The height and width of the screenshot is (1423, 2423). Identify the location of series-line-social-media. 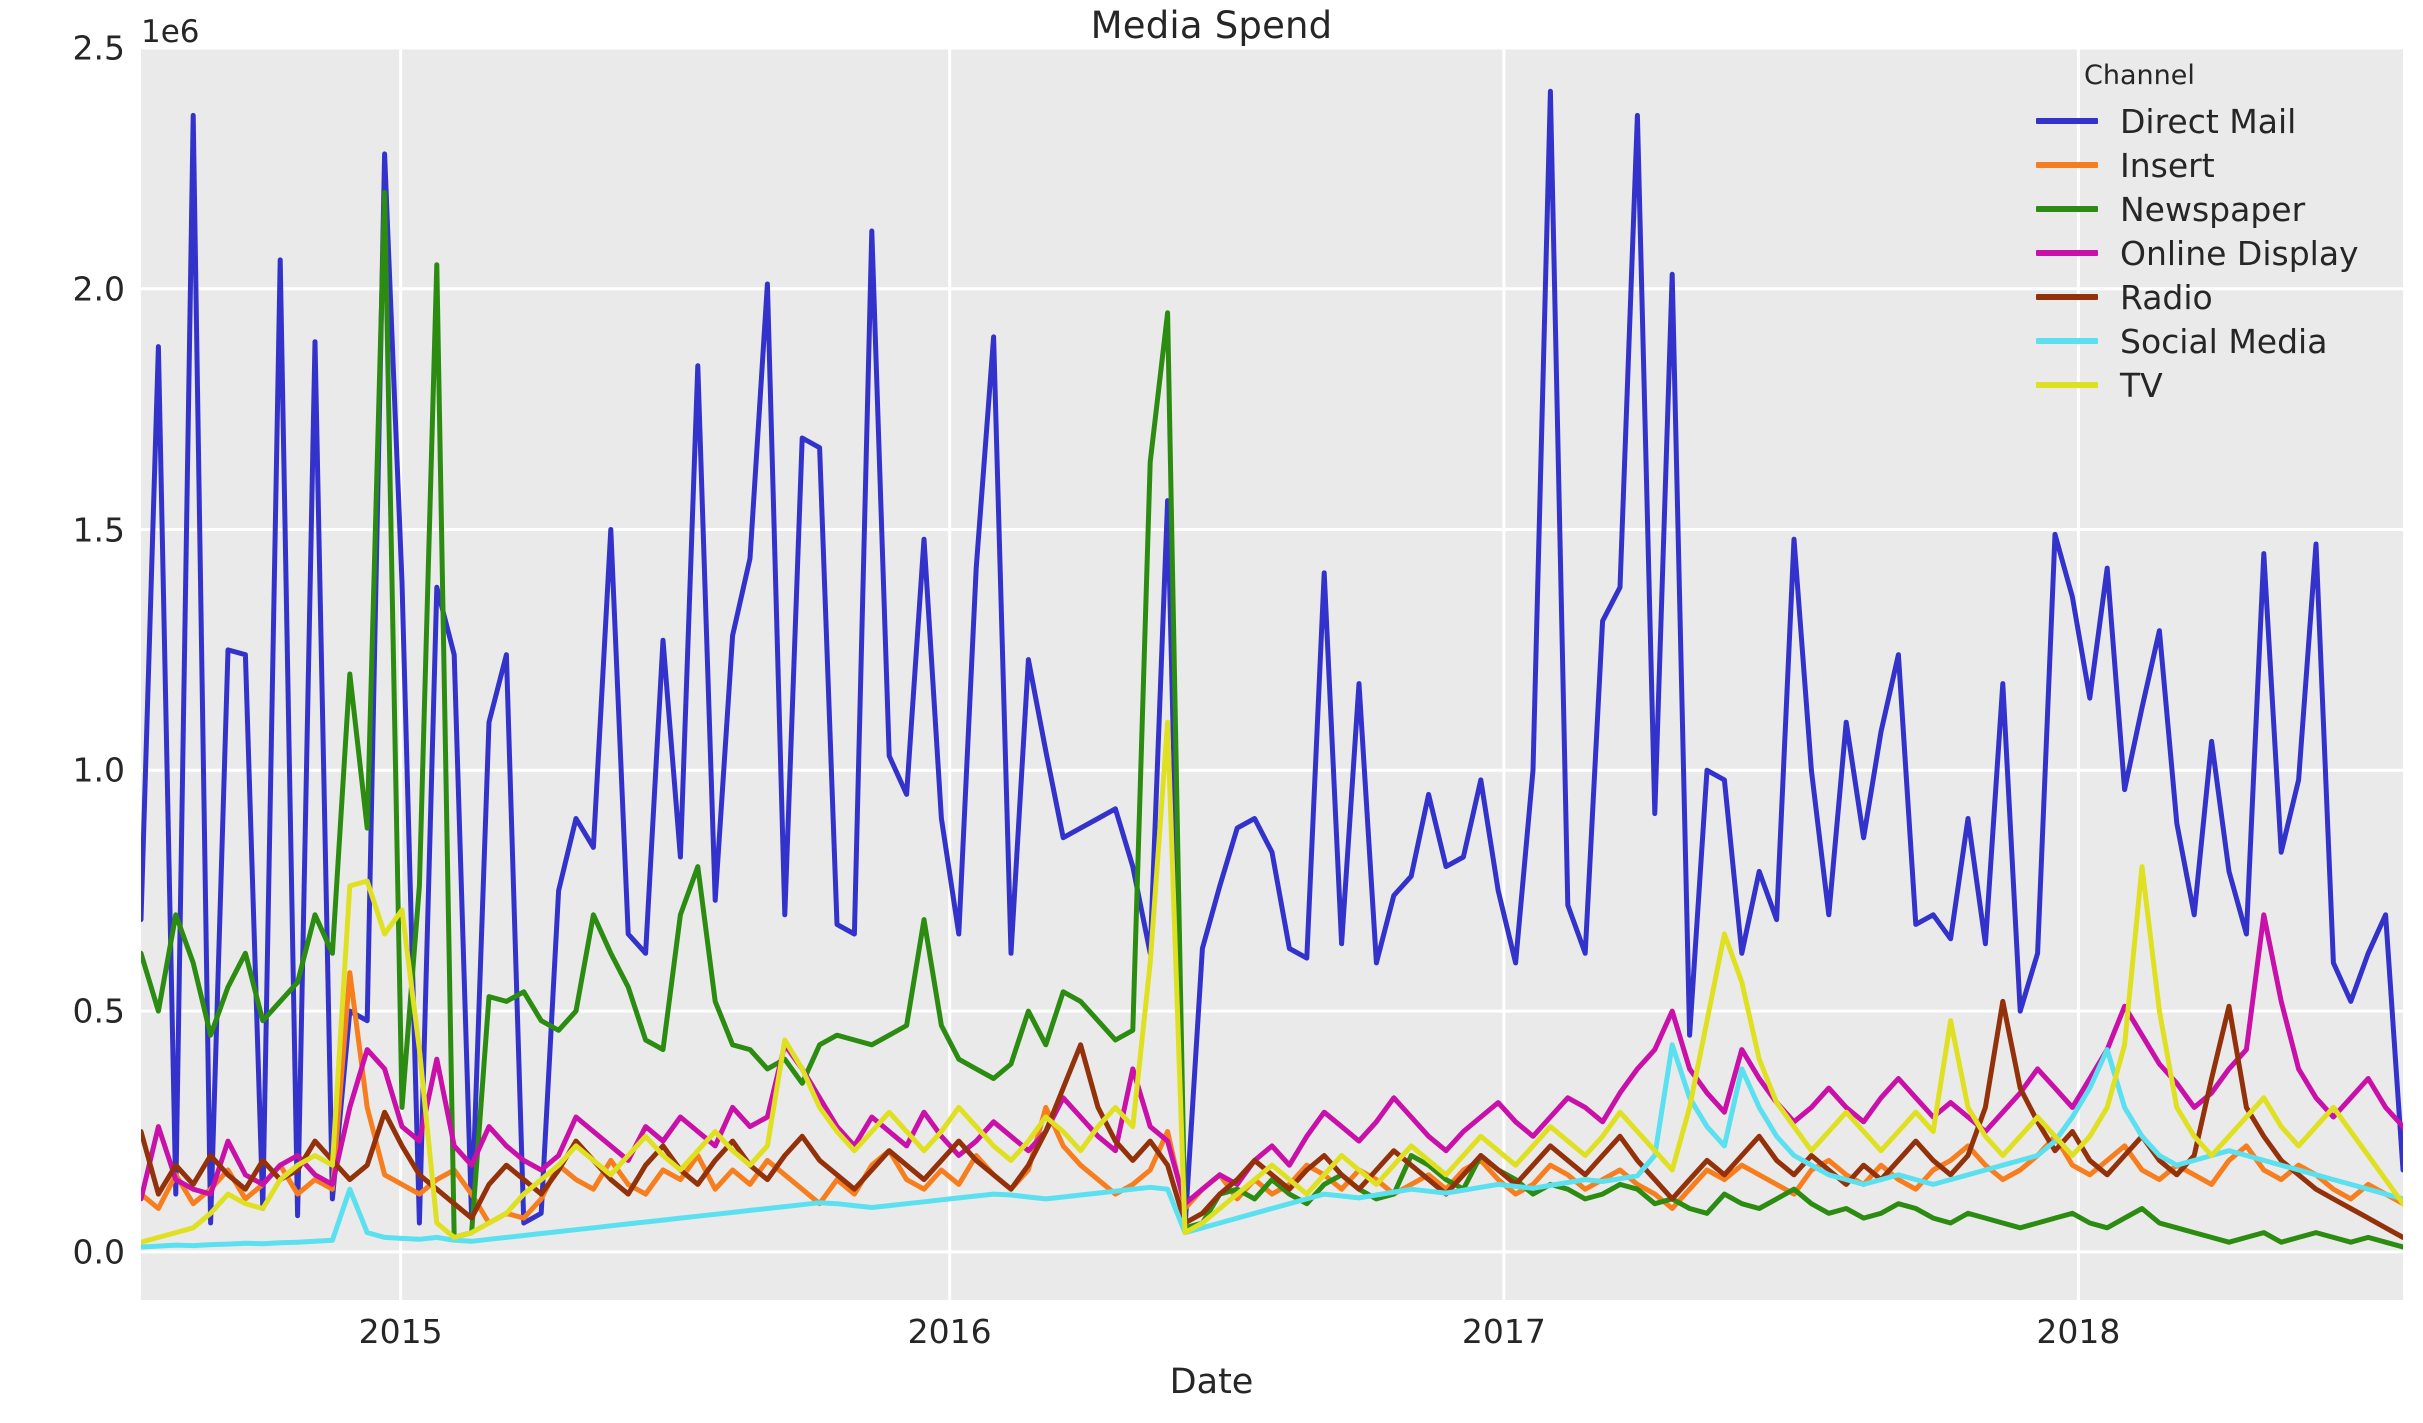
(1272, 1146).